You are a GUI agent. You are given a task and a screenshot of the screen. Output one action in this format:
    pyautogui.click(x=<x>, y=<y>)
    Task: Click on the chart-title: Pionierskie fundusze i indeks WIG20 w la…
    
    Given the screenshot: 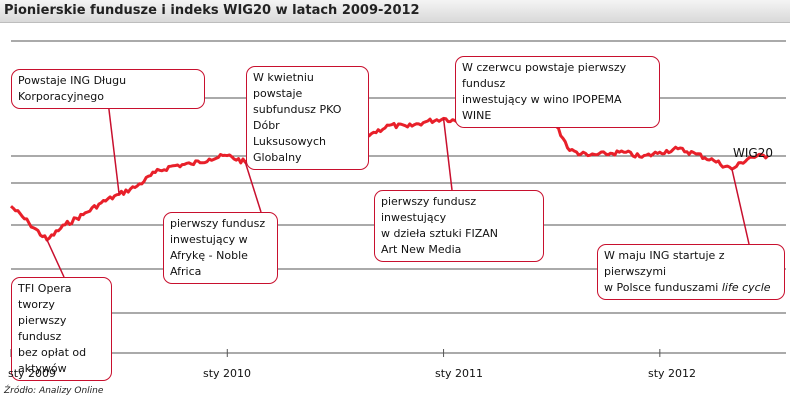 What is the action you would take?
    pyautogui.click(x=212, y=10)
    